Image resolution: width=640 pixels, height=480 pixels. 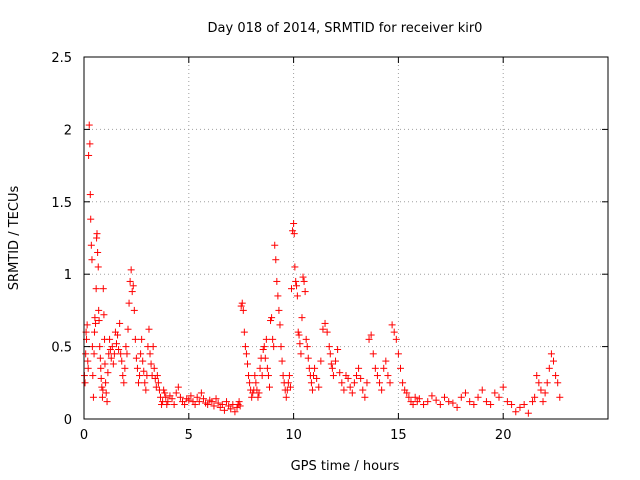 I want to click on y-tick-labels: 0 0.5 1 1.5 2 2.5, so click(x=61, y=239).